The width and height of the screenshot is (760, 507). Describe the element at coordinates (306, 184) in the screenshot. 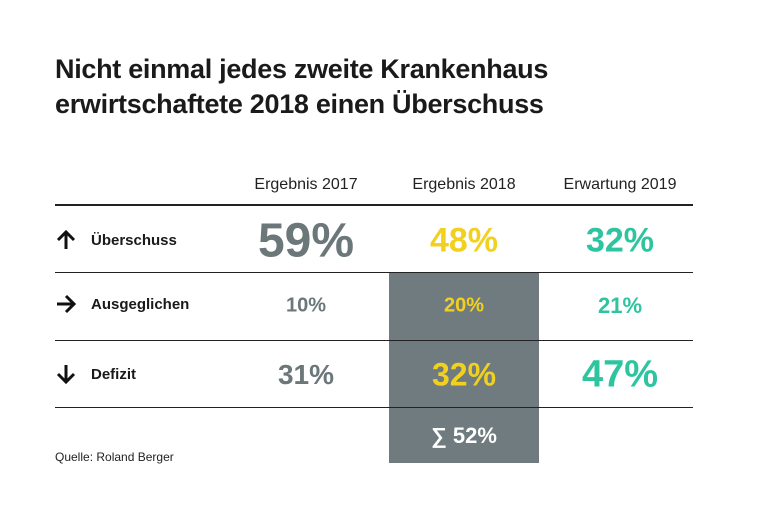

I see `column-header-2017: Ergebnis 2017` at that location.